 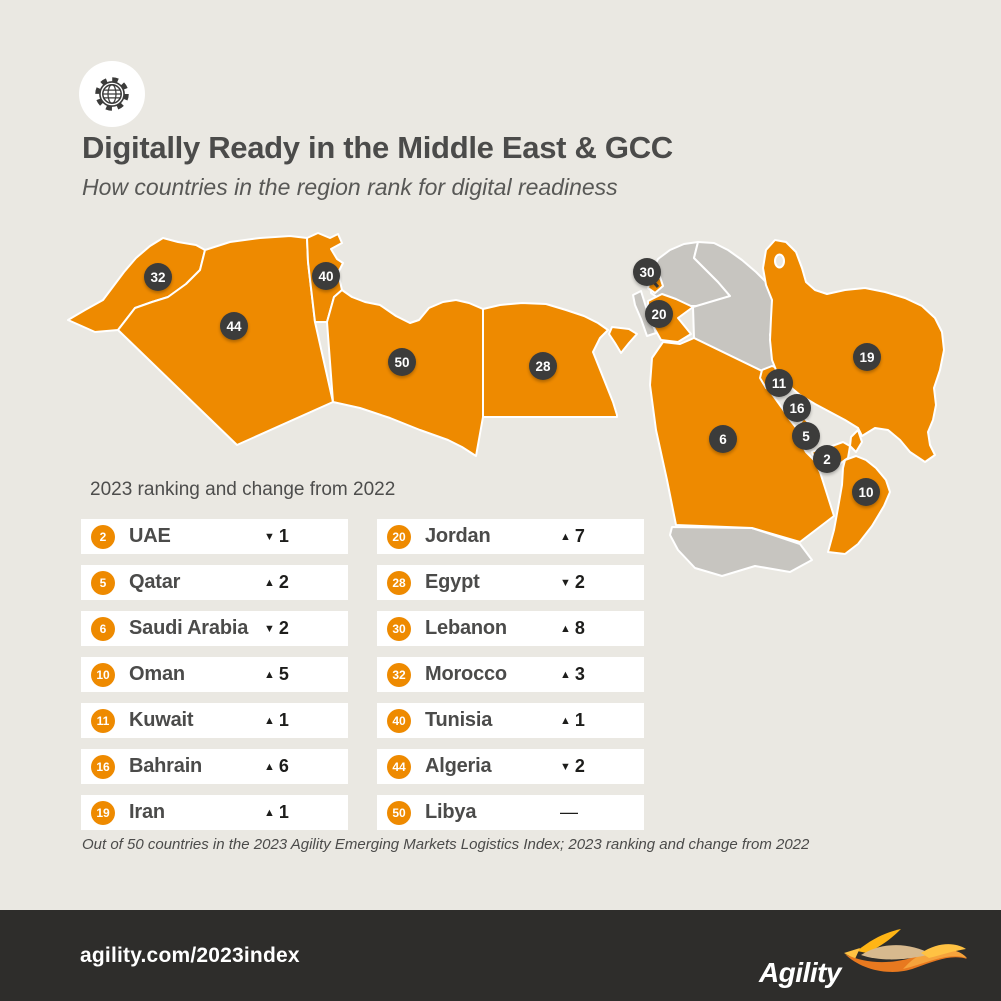 I want to click on map-rank-badge-iran: 19, so click(x=867, y=357).